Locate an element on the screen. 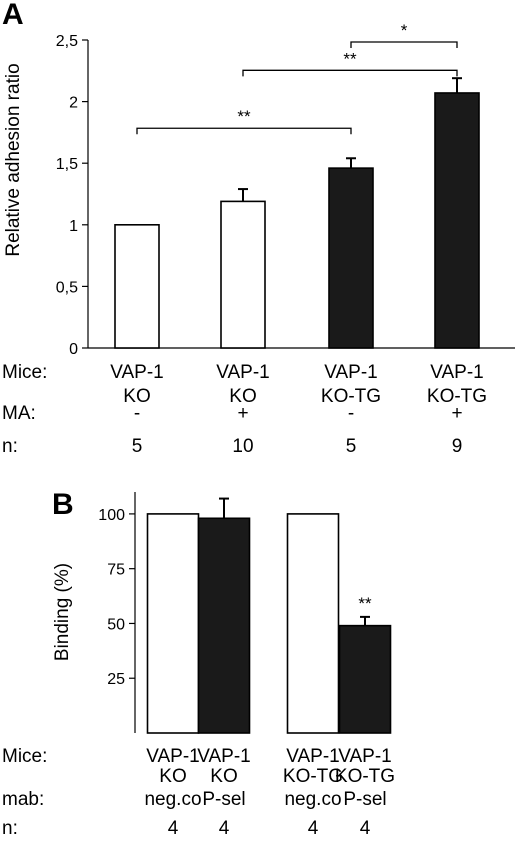 This screenshot has width=520, height=843. panel-b-letter: B is located at coordinates (63, 504).